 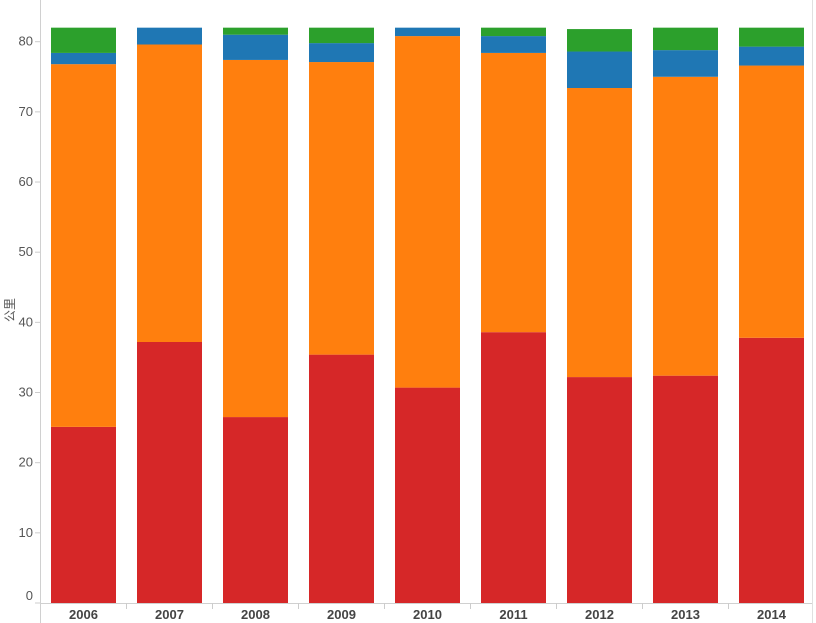 What do you see at coordinates (341, 614) in the screenshot?
I see `x-tick-label: 2009` at bounding box center [341, 614].